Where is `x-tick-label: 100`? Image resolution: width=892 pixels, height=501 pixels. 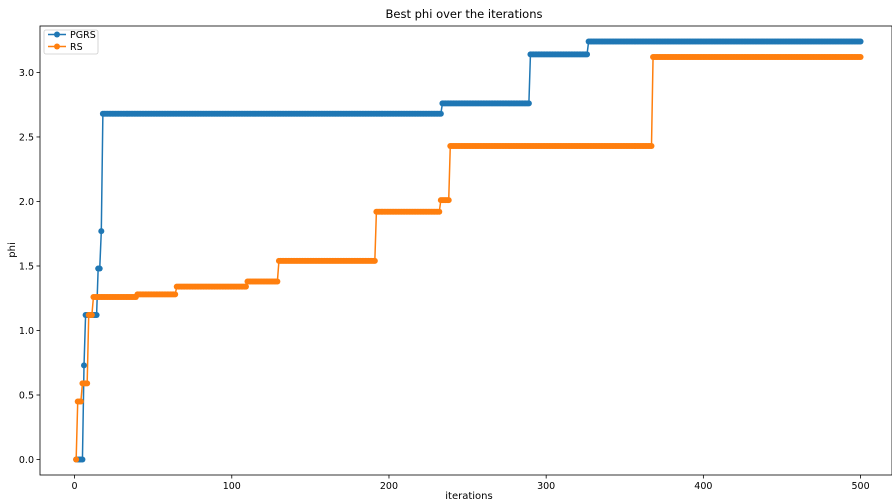 x-tick-label: 100 is located at coordinates (232, 486).